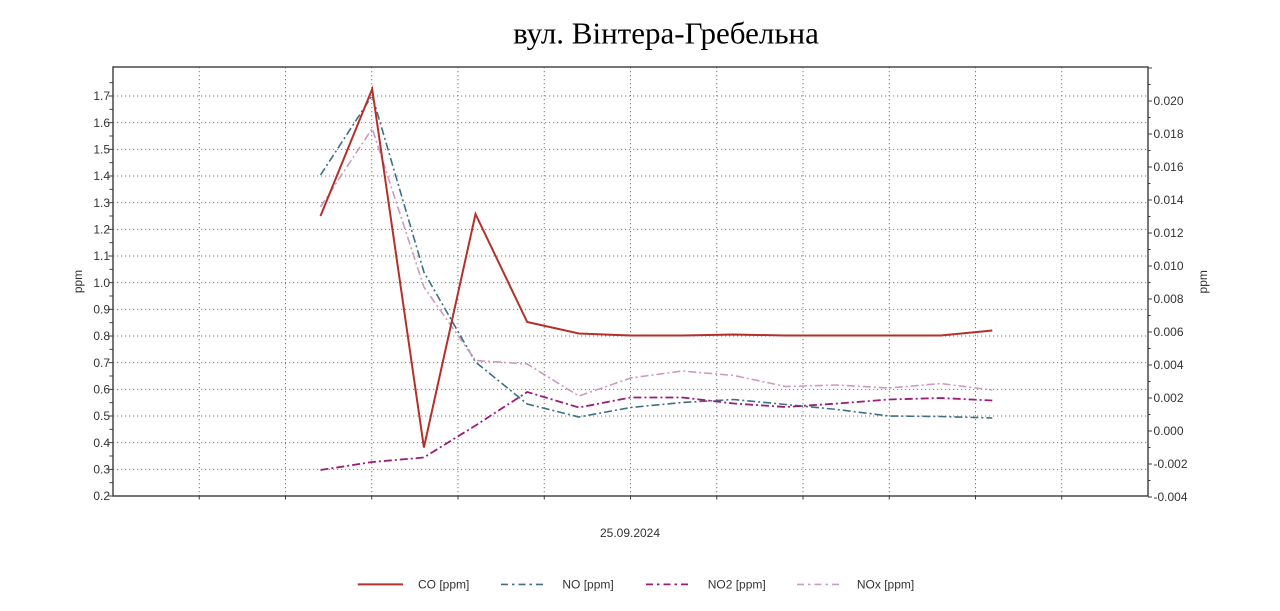 The image size is (1280, 611). I want to click on svg-text: 0.3, so click(101, 470).